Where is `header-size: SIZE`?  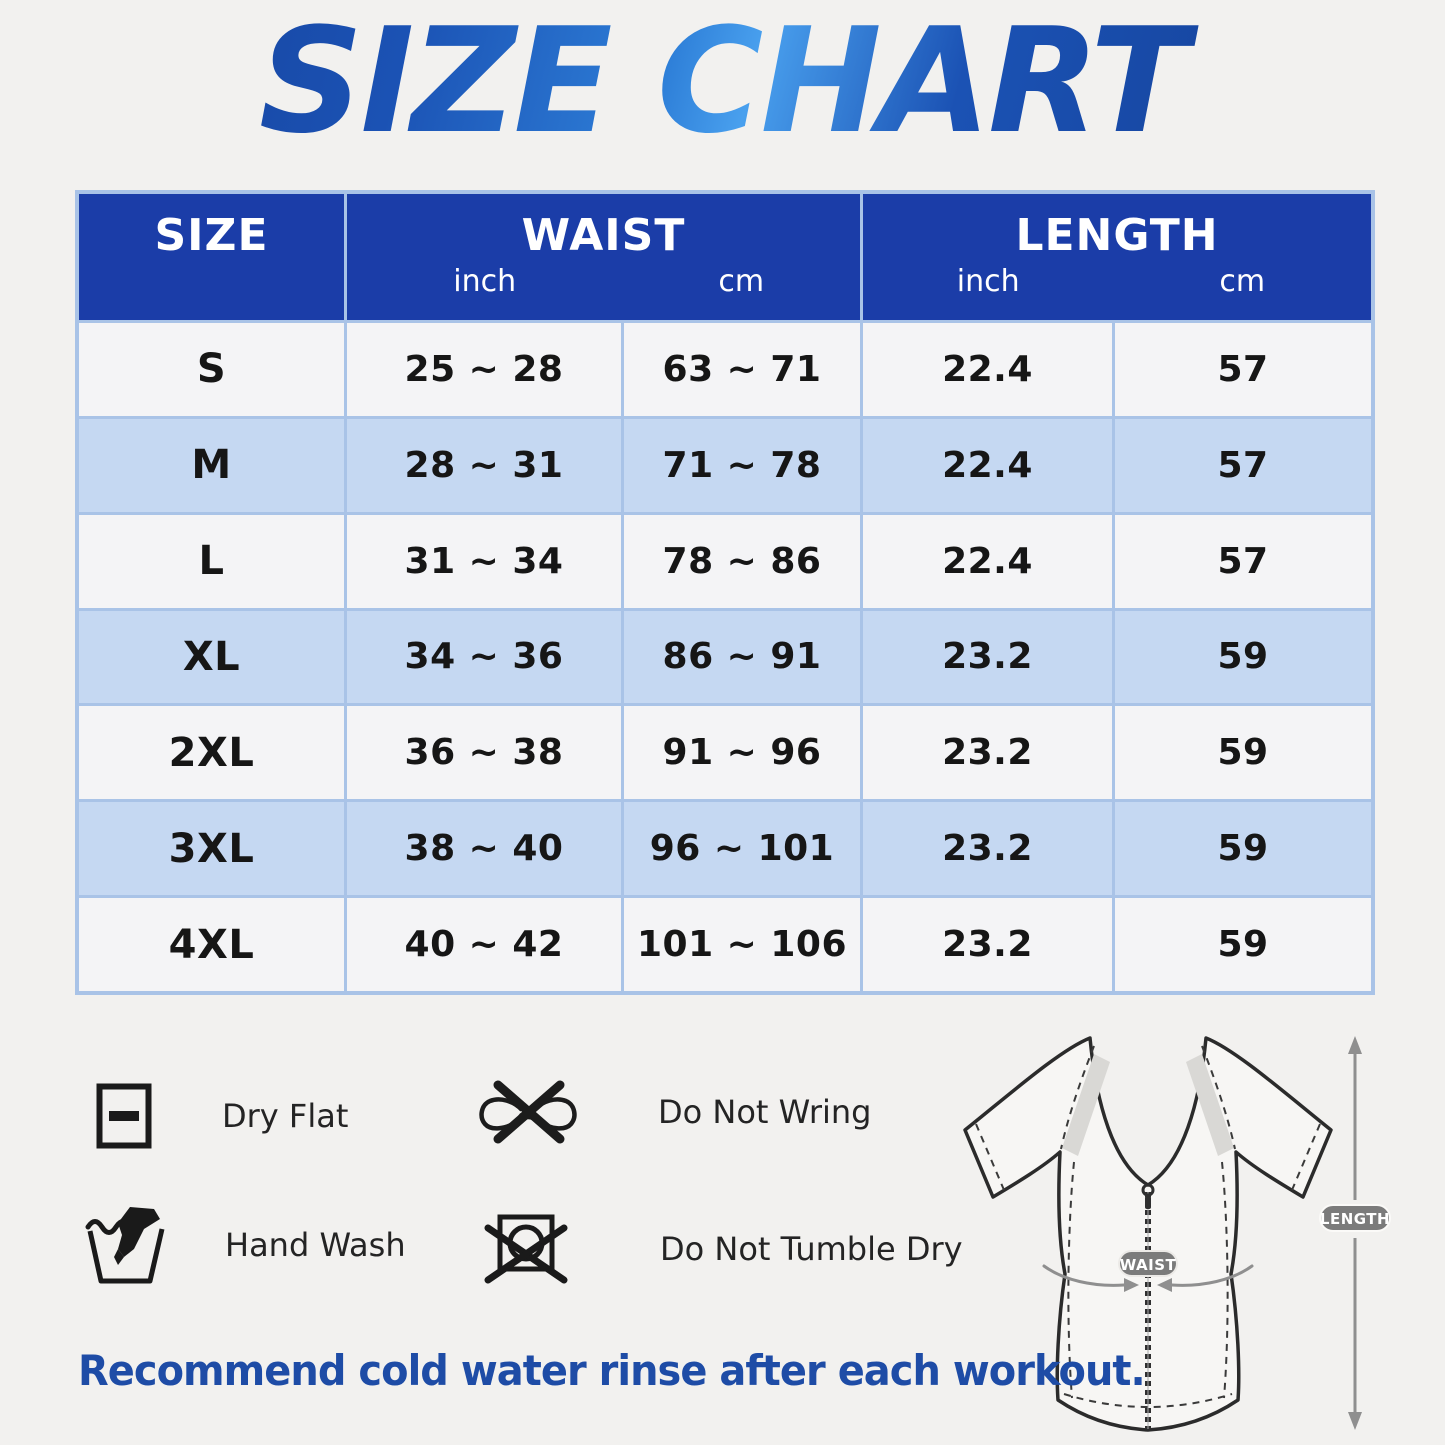 header-size: SIZE is located at coordinates (211, 257).